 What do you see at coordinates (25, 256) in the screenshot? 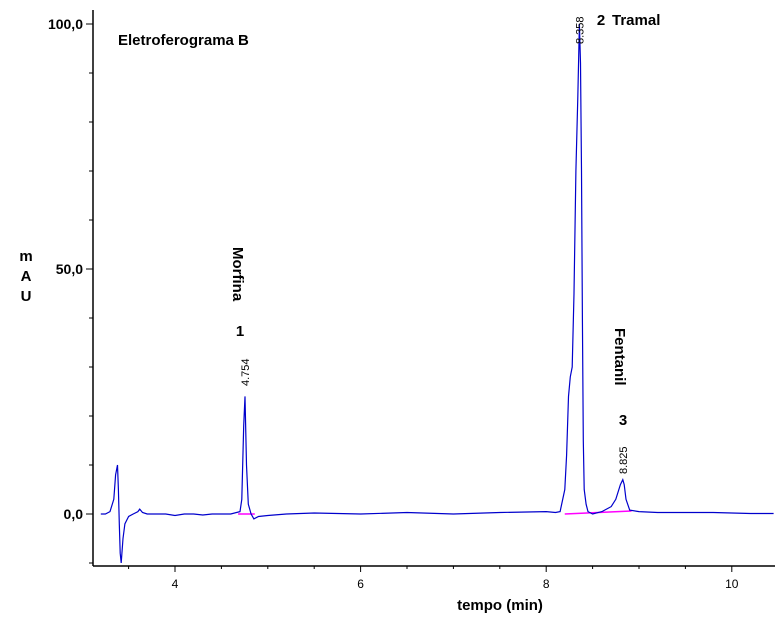
I see `y-axis-label-char-m: m` at bounding box center [25, 256].